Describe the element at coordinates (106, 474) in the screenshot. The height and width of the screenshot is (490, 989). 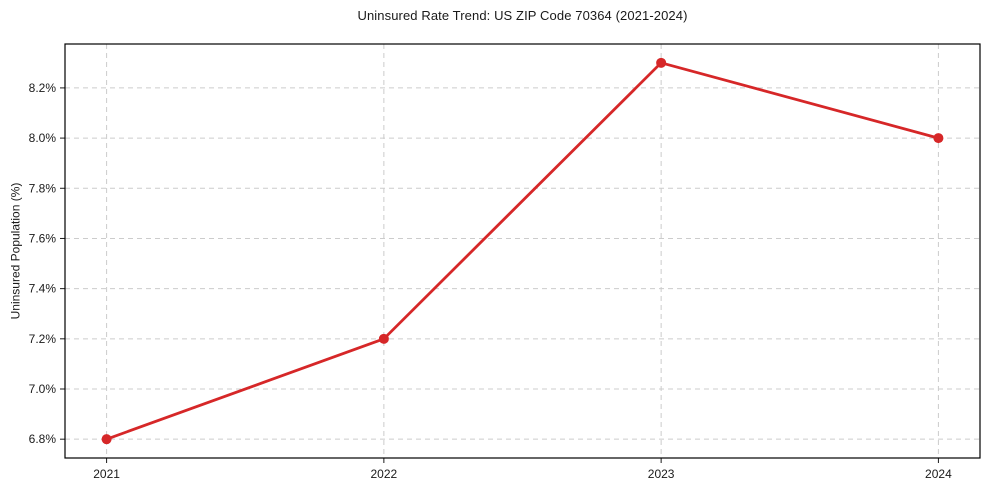
I see `x-tick-label: 2021` at that location.